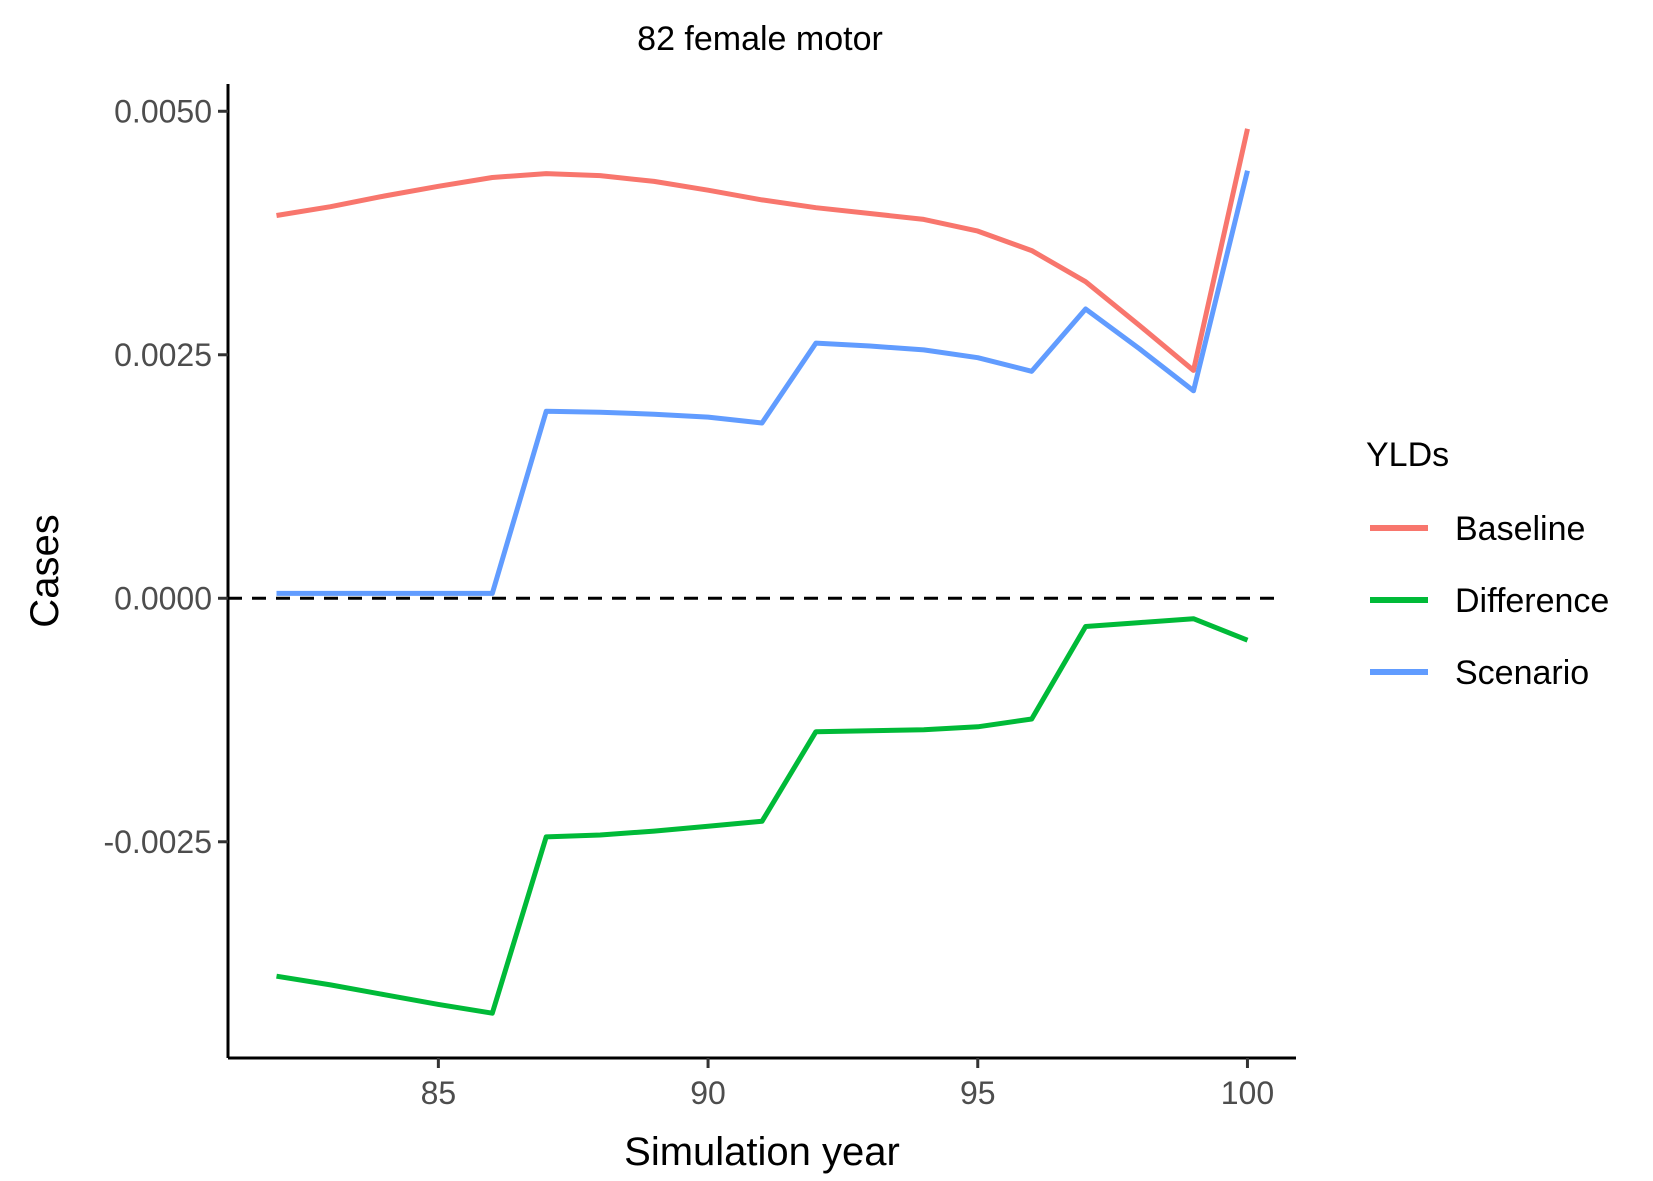 Image resolution: width=1653 pixels, height=1181 pixels. What do you see at coordinates (1247, 1093) in the screenshot?
I see `x-tick-label: 100` at bounding box center [1247, 1093].